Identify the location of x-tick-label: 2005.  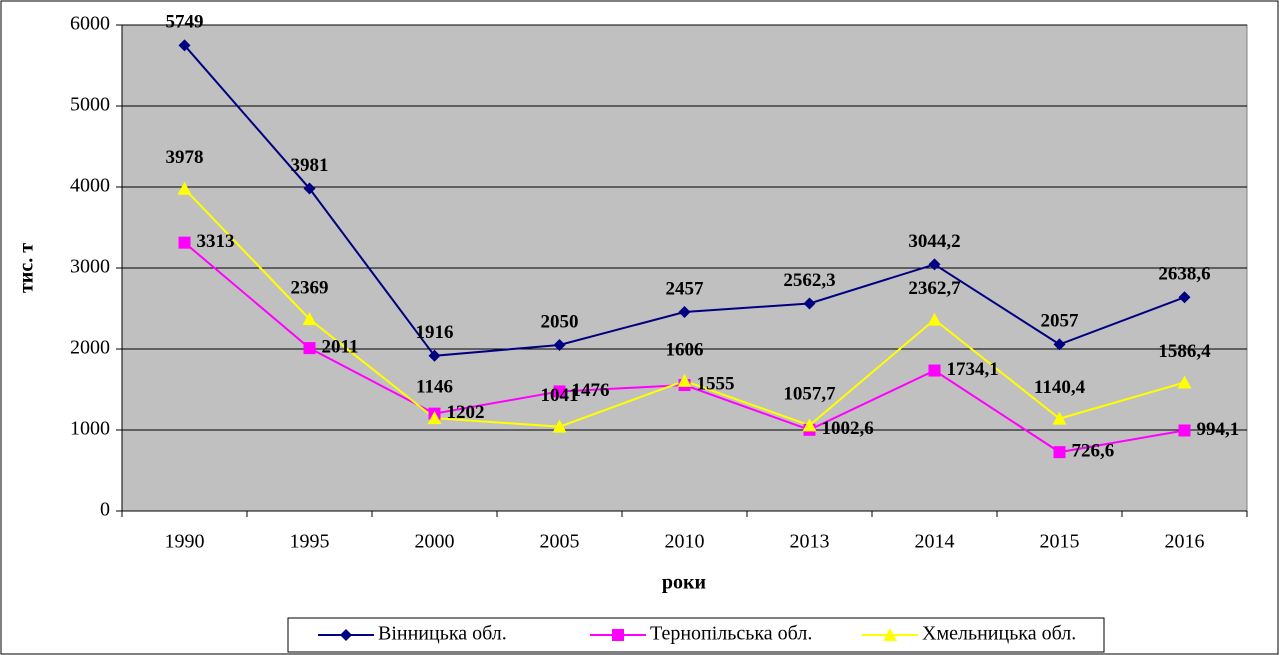
(560, 542).